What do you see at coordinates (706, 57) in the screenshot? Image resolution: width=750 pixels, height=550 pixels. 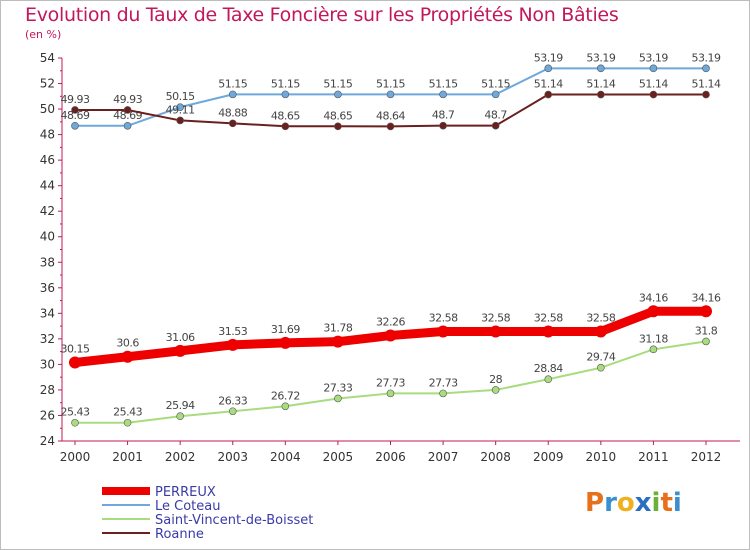 I see `data-label: 53.19` at bounding box center [706, 57].